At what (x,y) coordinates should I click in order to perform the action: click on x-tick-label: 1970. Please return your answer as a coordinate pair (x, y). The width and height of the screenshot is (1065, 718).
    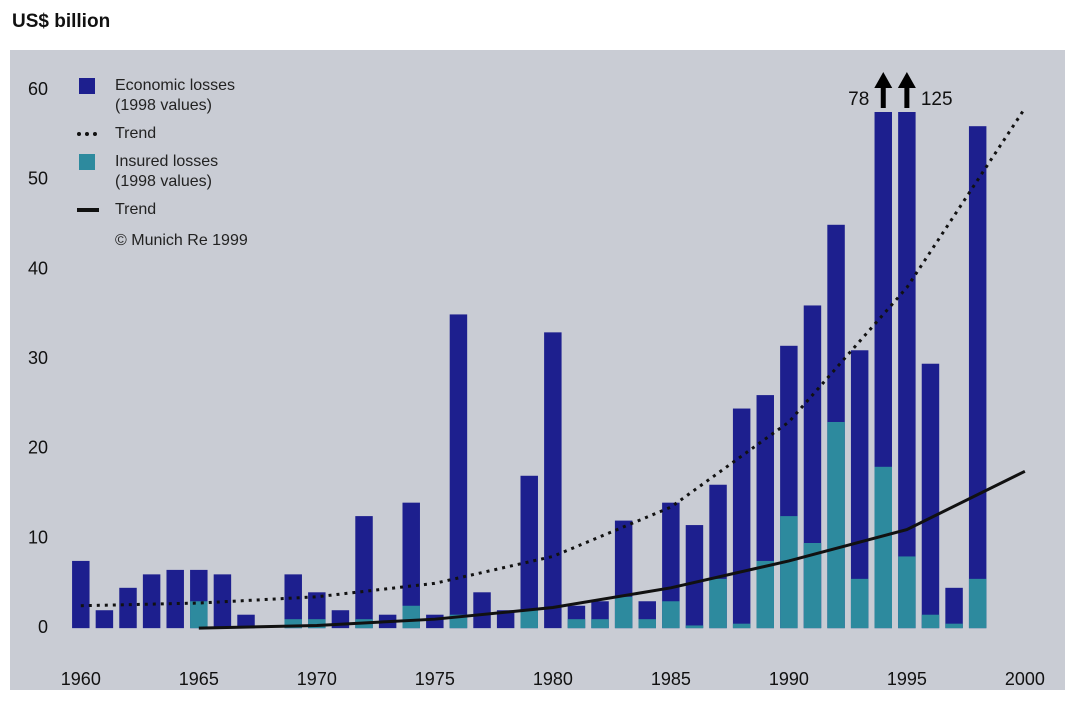
    Looking at the image, I should click on (317, 679).